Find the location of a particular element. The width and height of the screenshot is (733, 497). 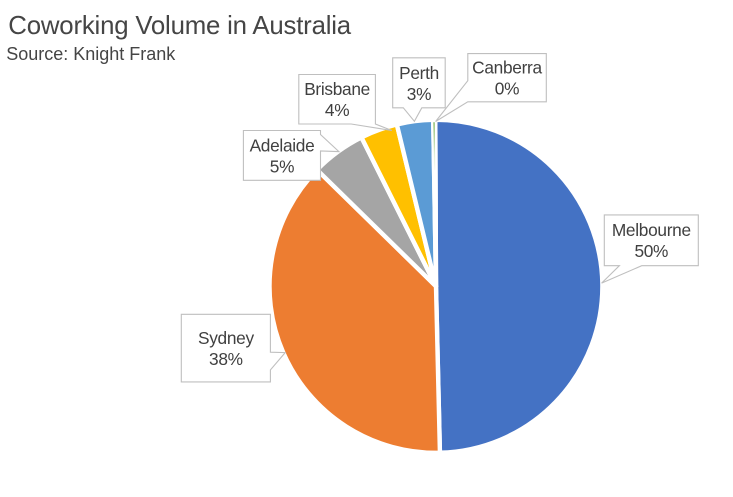

svg-text: 38% is located at coordinates (226, 359).